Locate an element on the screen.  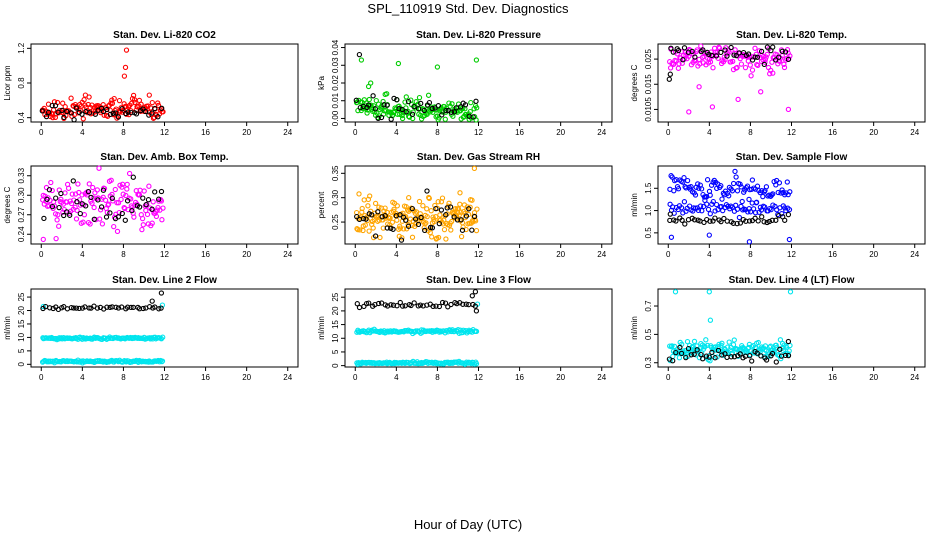
x-tick-label: 12 is located at coordinates (478, 377).